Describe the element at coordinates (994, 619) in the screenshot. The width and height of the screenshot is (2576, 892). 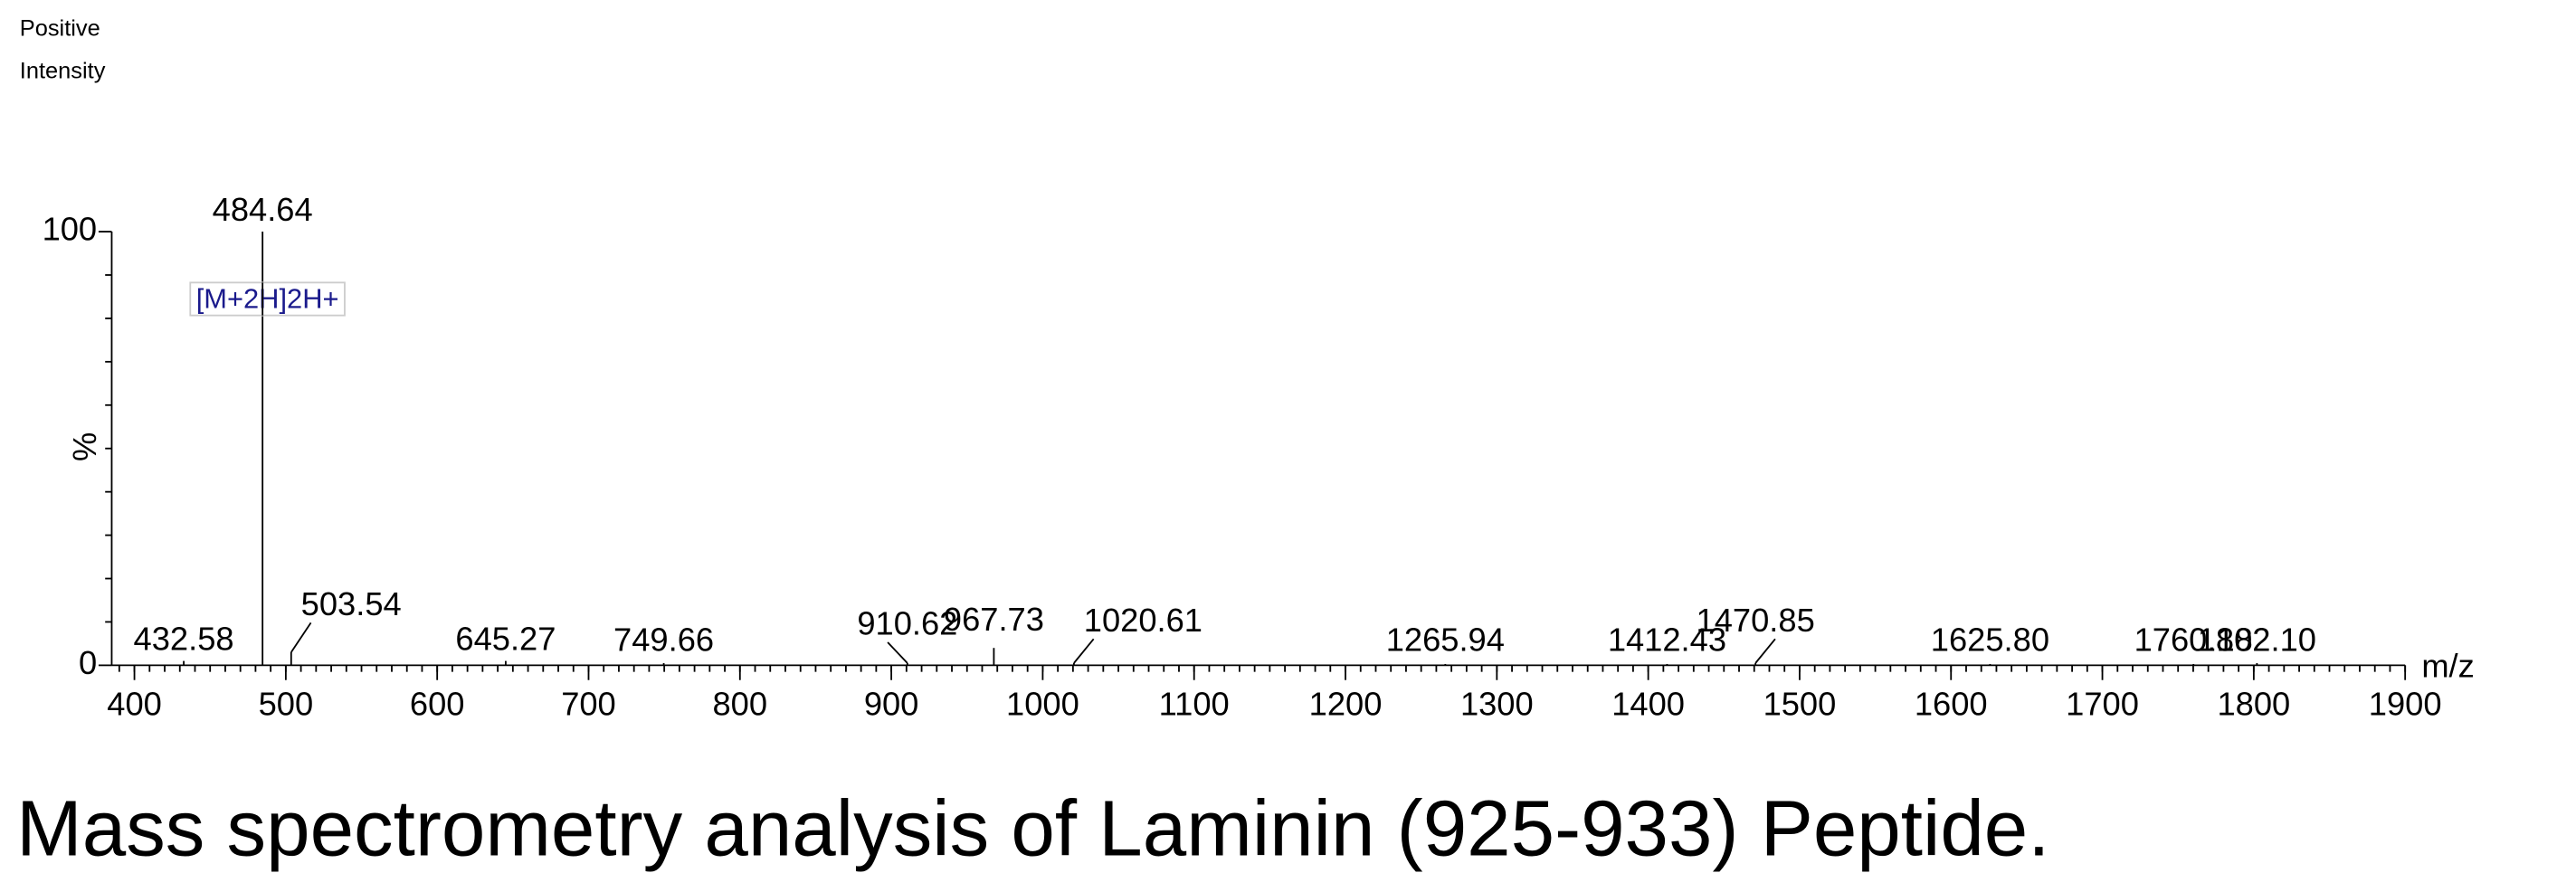
I see `peak-label: 967.73` at that location.